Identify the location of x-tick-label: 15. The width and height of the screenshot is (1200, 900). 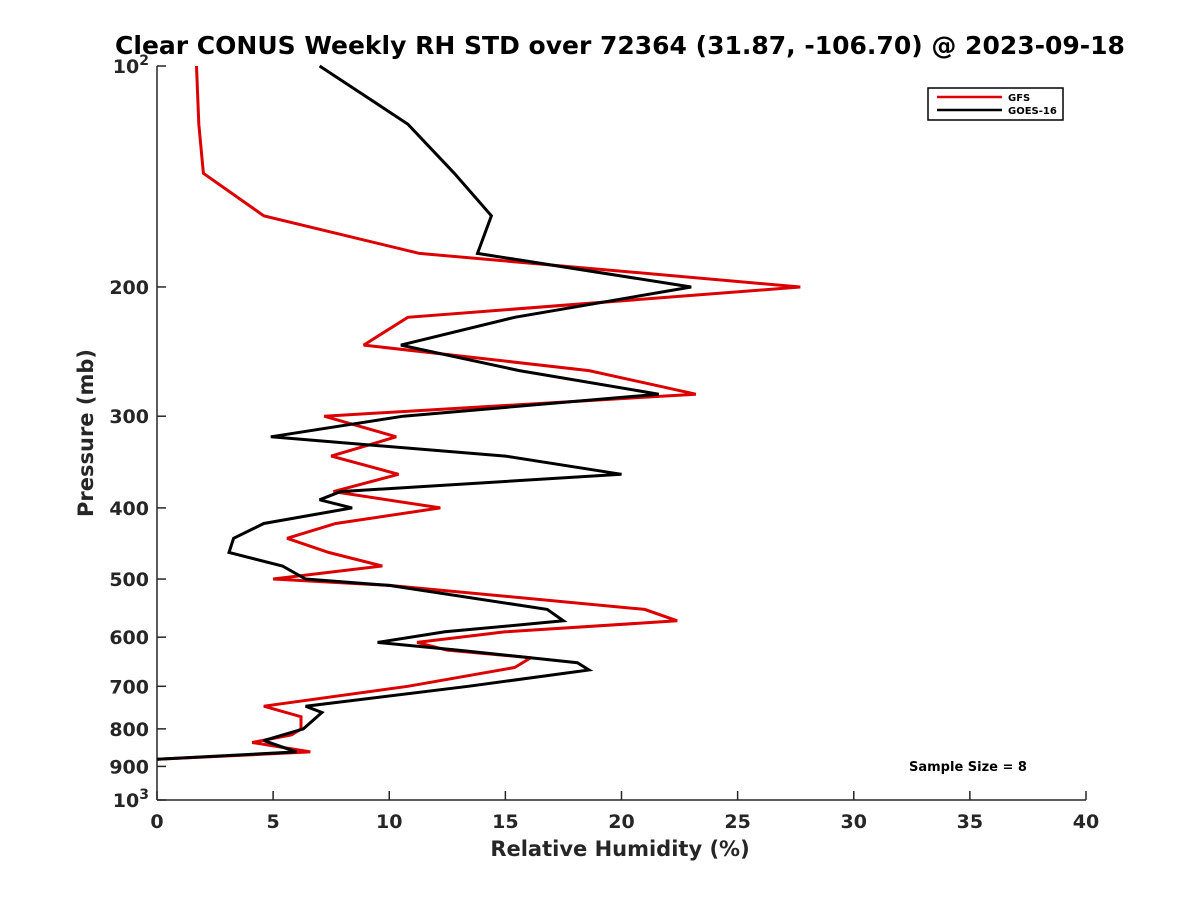
(505, 822).